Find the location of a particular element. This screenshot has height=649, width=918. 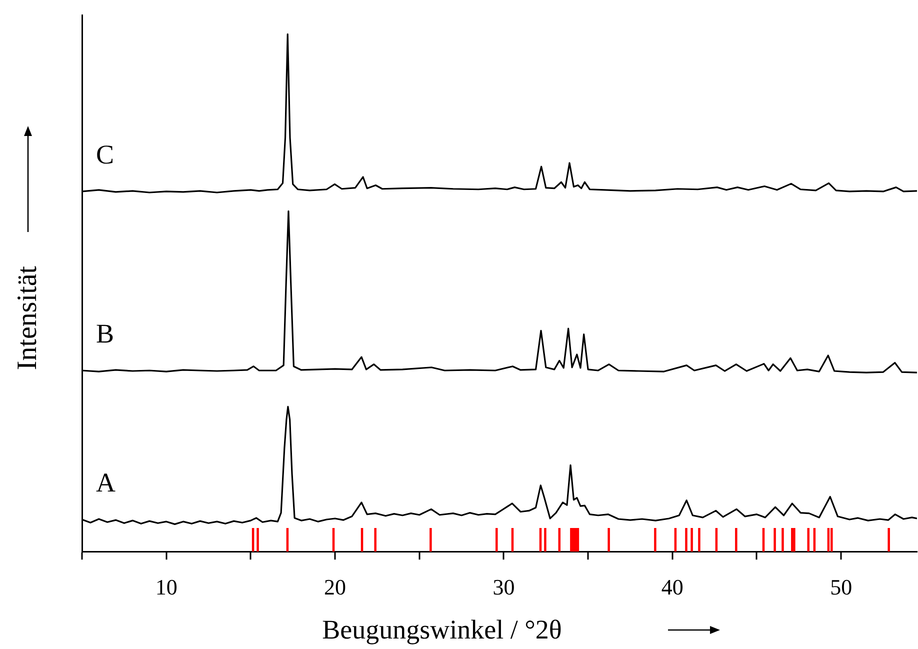

x-tick-label: 10 is located at coordinates (166, 587).